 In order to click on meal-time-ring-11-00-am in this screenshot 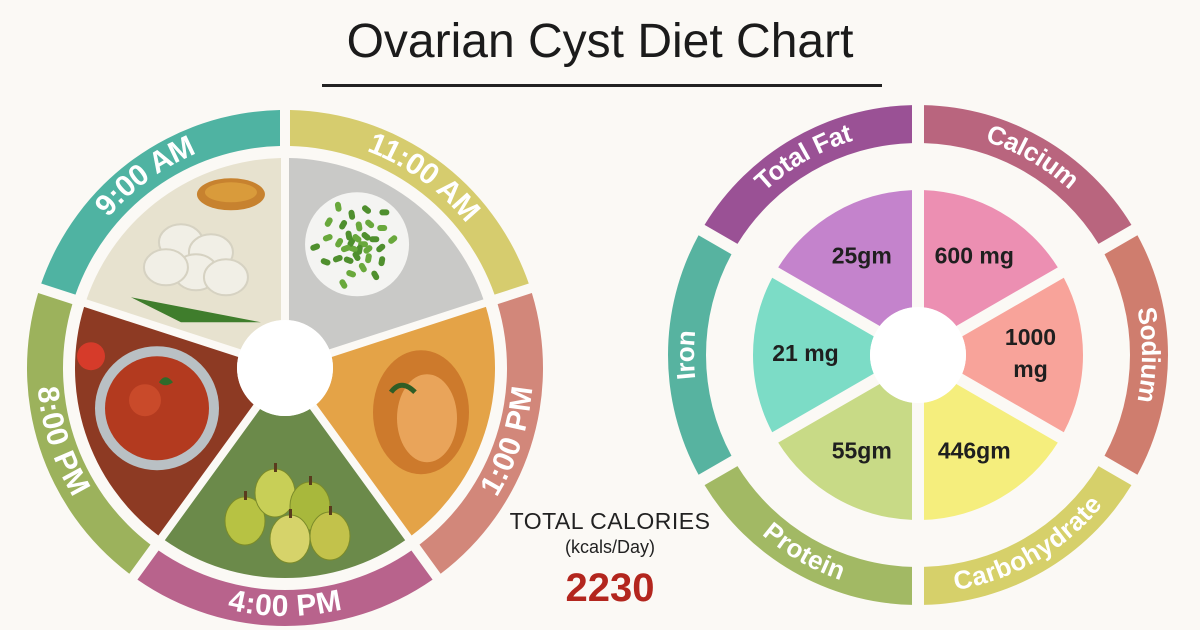, I will do `click(409, 202)`.